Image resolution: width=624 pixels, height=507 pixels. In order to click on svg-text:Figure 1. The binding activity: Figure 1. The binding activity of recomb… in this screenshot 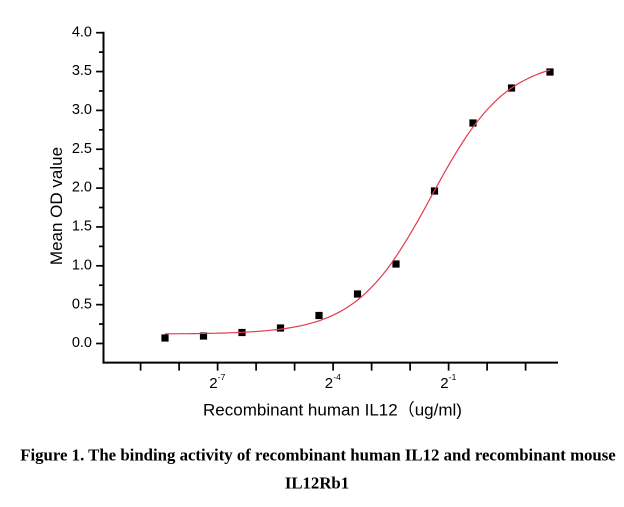, I will do `click(318, 455)`.